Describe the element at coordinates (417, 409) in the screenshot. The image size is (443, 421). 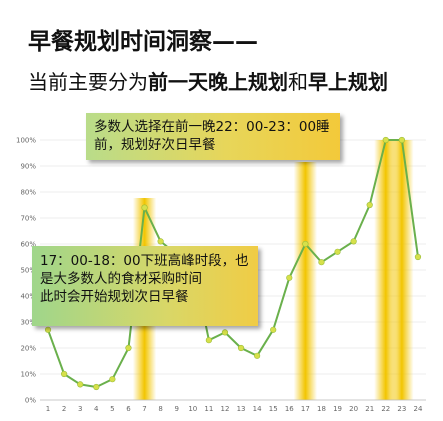
I see `x-tick-label: 24` at that location.